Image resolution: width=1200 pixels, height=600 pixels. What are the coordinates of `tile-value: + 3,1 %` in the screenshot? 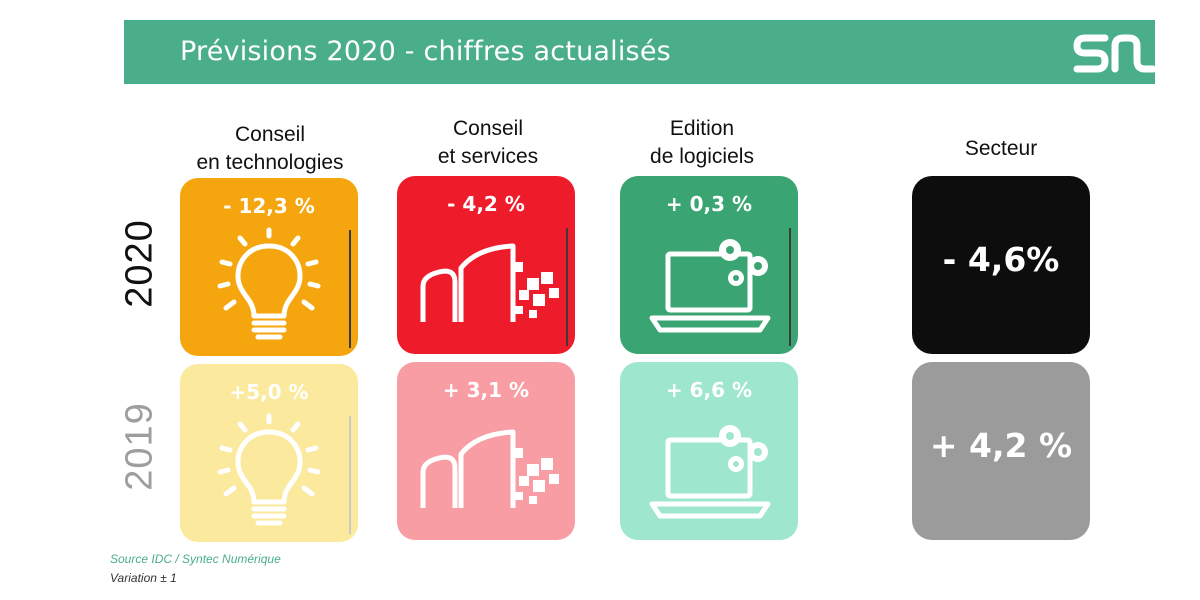 It's located at (486, 390).